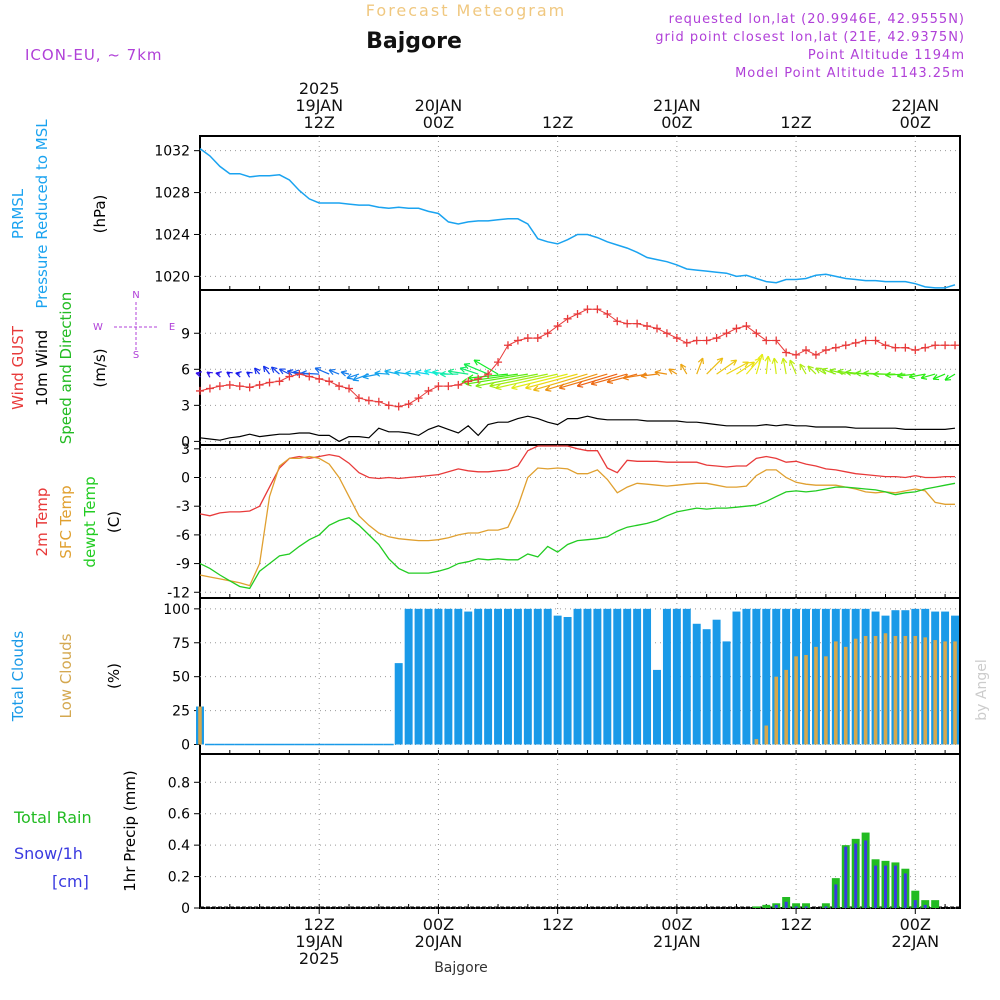 The height and width of the screenshot is (1000, 1000). I want to click on y-tick-label: 3, so click(185, 406).